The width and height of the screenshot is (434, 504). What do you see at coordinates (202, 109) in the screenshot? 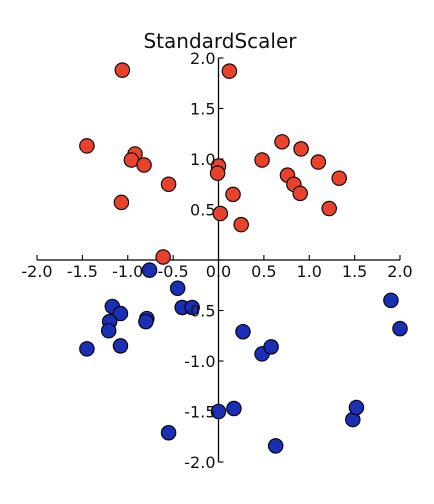
I see `y-tick-label: 1.5` at bounding box center [202, 109].